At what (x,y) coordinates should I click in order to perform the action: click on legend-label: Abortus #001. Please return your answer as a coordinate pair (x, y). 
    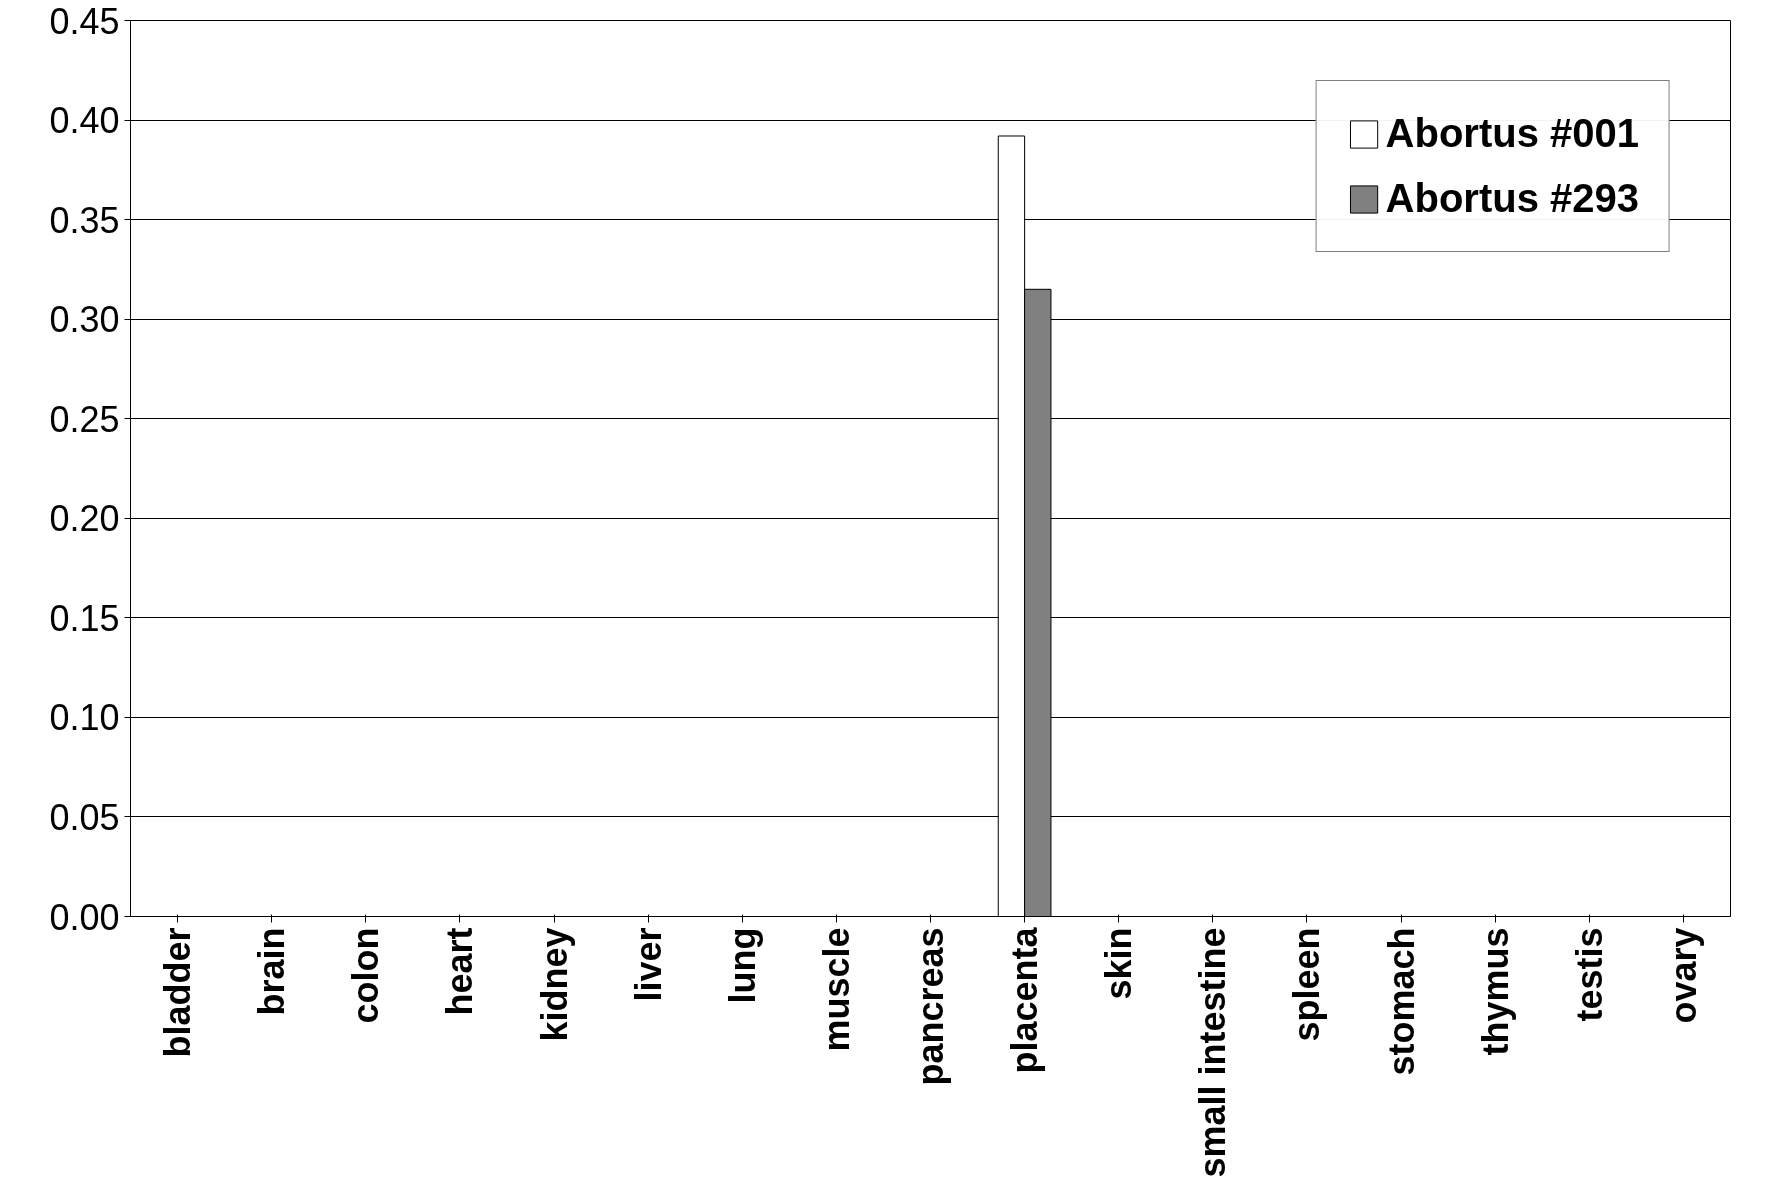
    Looking at the image, I should click on (1512, 133).